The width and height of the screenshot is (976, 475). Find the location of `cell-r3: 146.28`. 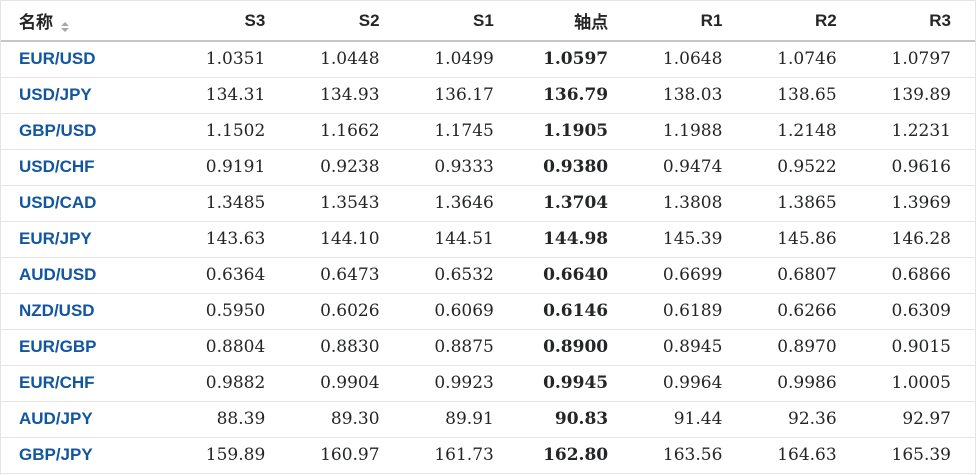

cell-r3: 146.28 is located at coordinates (917, 239).